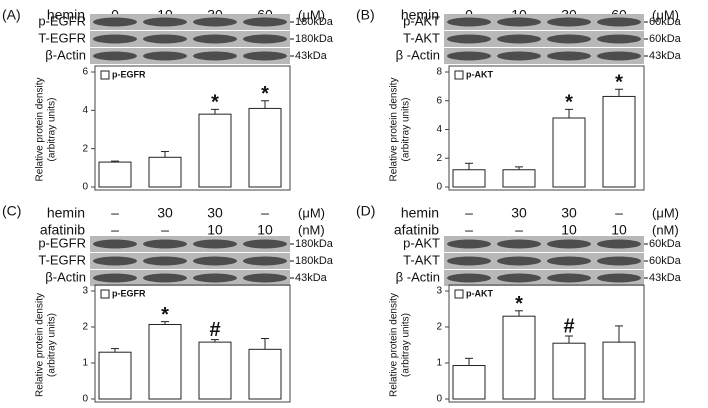 The width and height of the screenshot is (708, 408). Describe the element at coordinates (11, 15) in the screenshot. I see `panel-label: (A)` at that location.